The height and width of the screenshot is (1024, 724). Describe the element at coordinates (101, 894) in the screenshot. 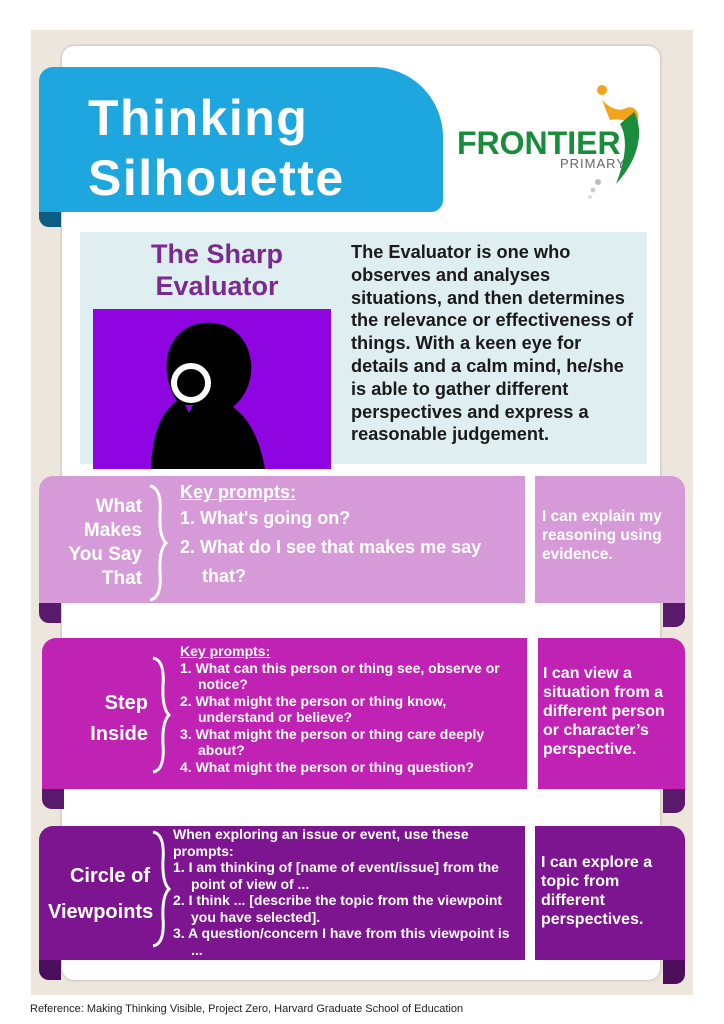

I see `section-3-name: Circle of Viewpoints` at that location.